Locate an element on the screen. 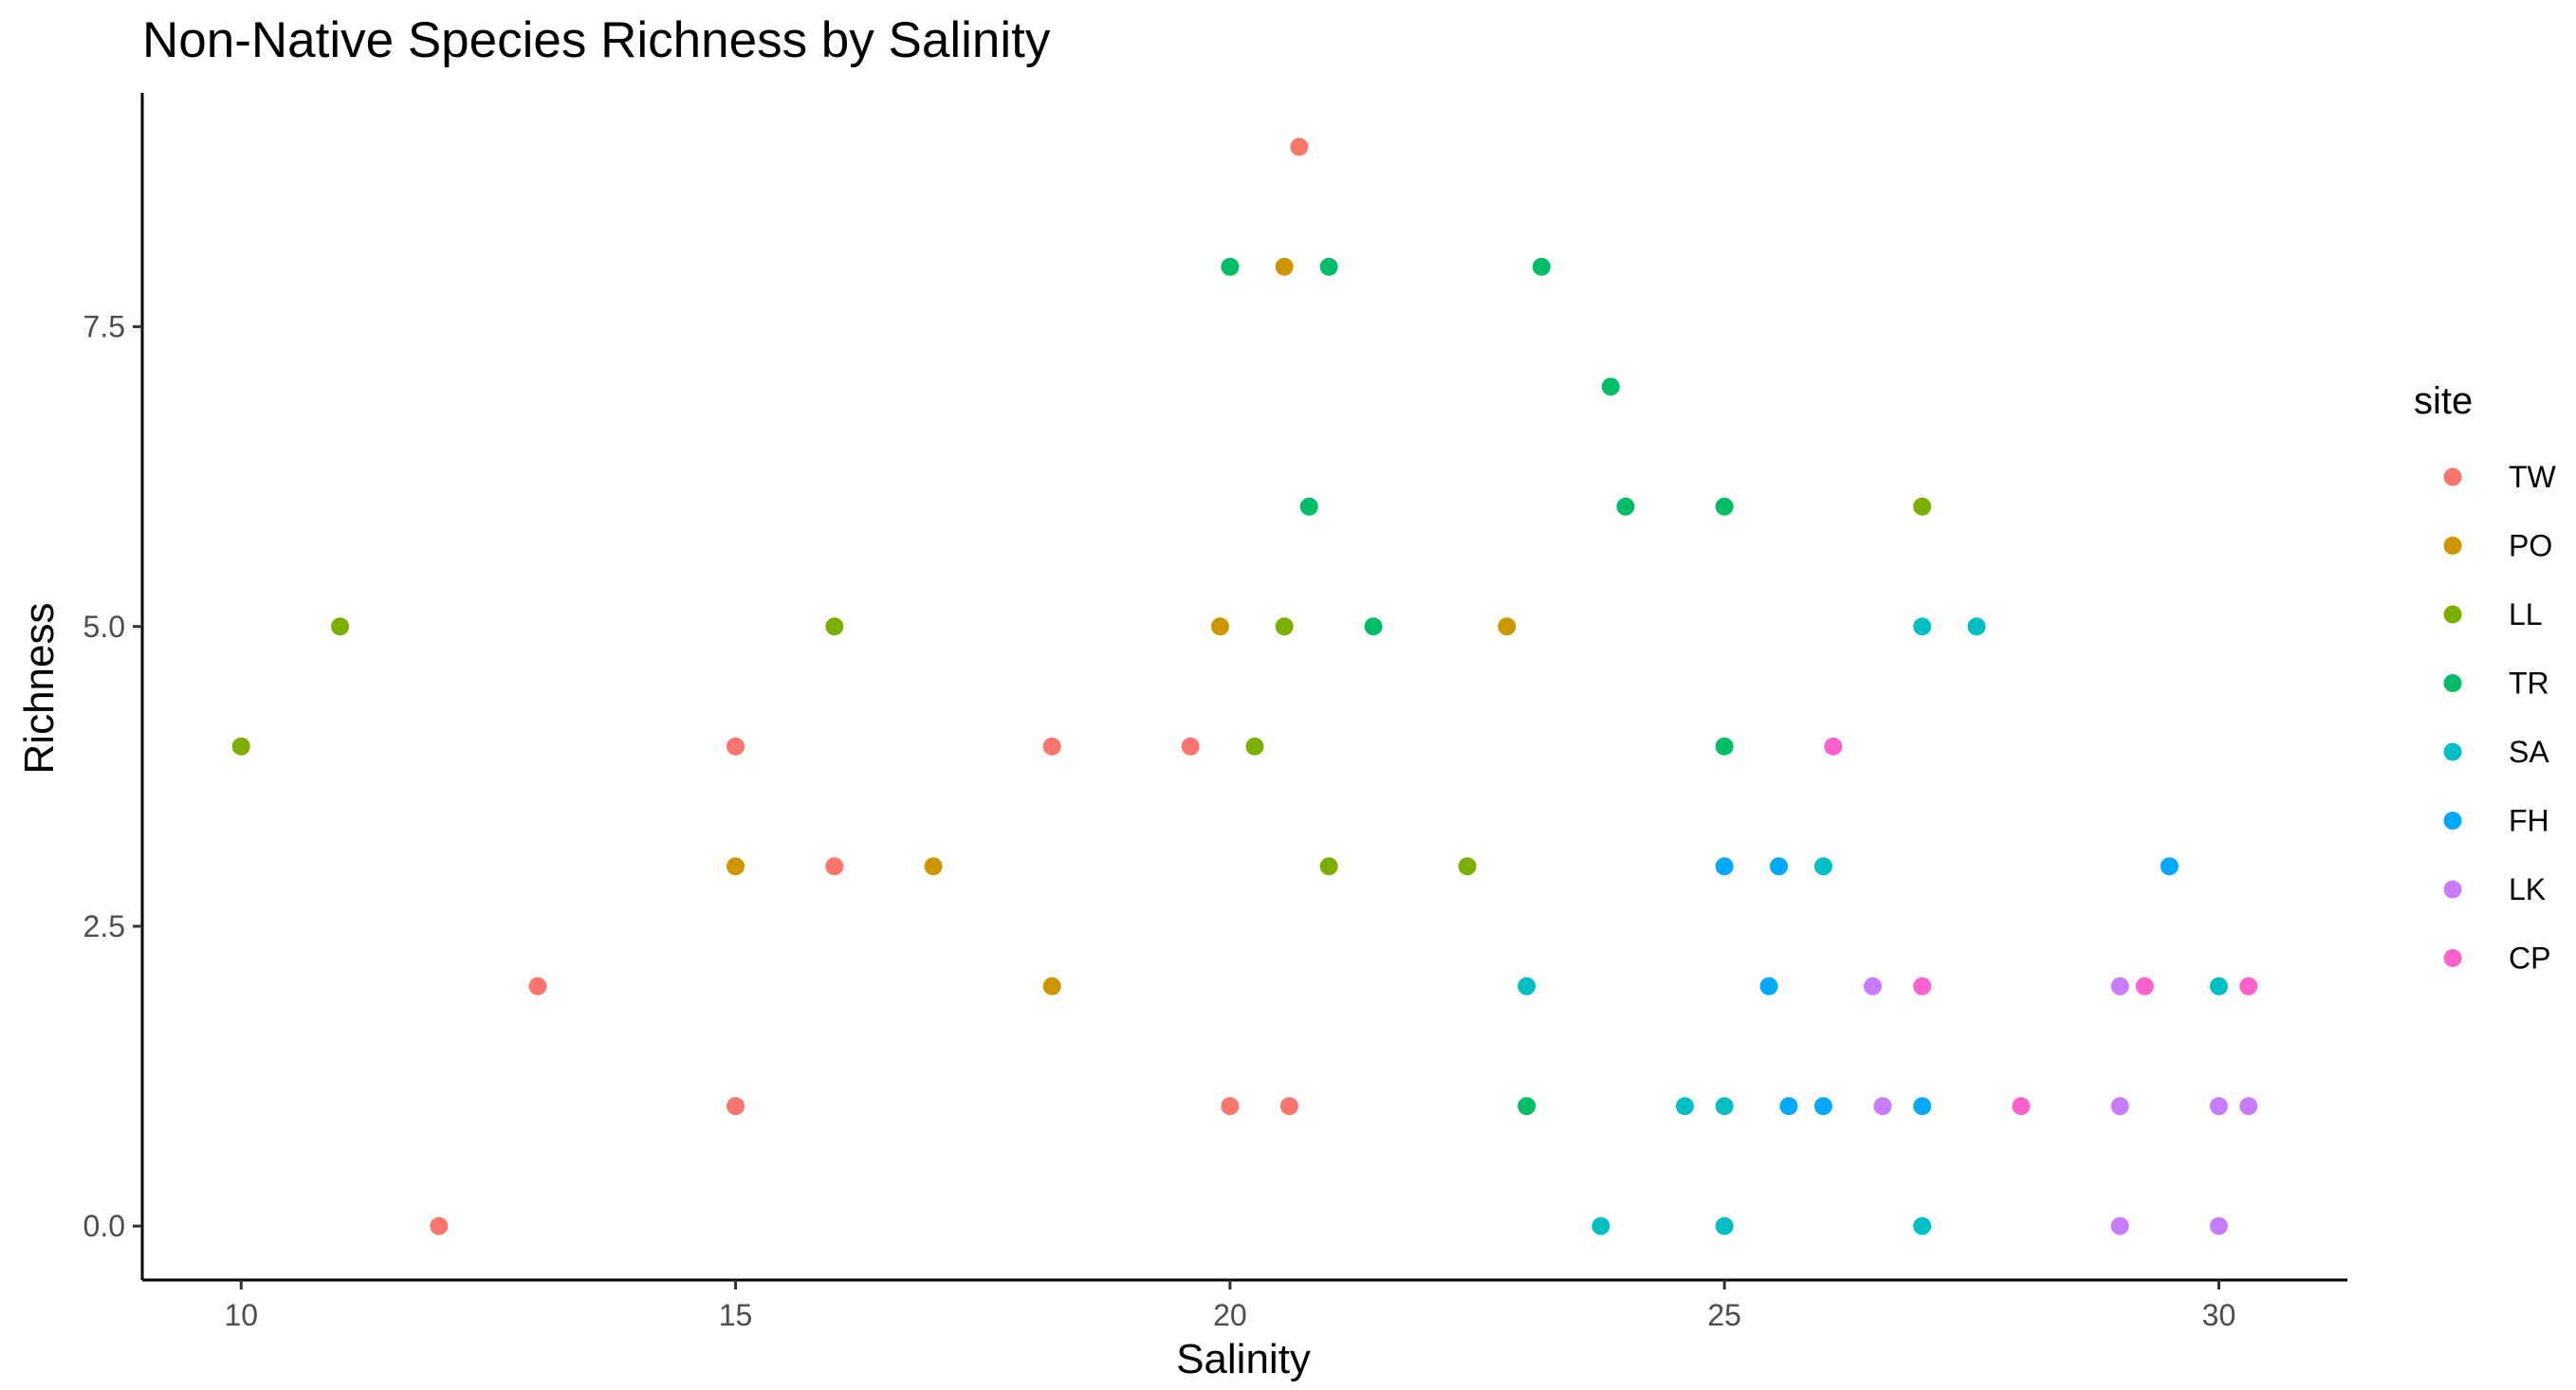 The image size is (2576, 1390). legend-key-sa is located at coordinates (2452, 752).